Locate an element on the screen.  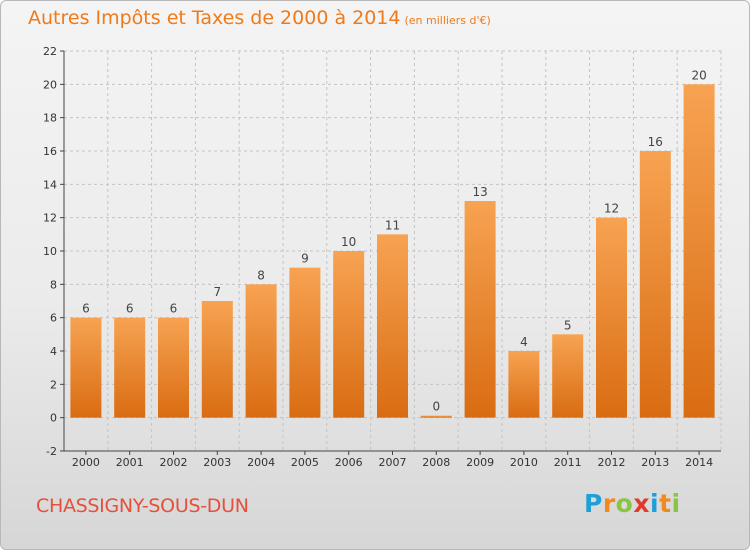
x-tick-label: 2002 is located at coordinates (174, 462).